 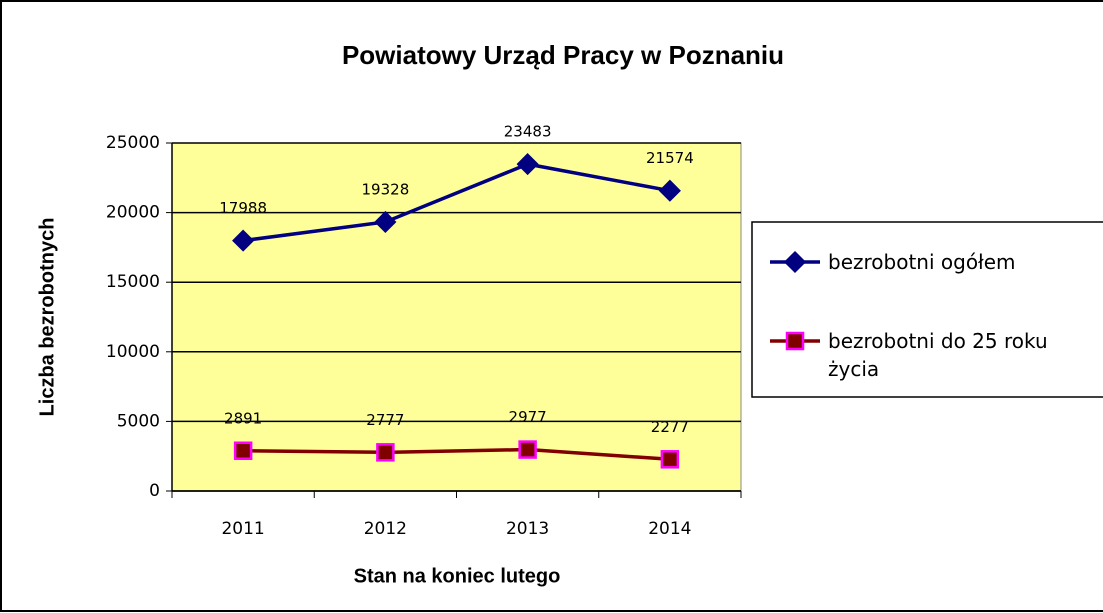 I want to click on x-tick-label: 2014, so click(x=669, y=529).